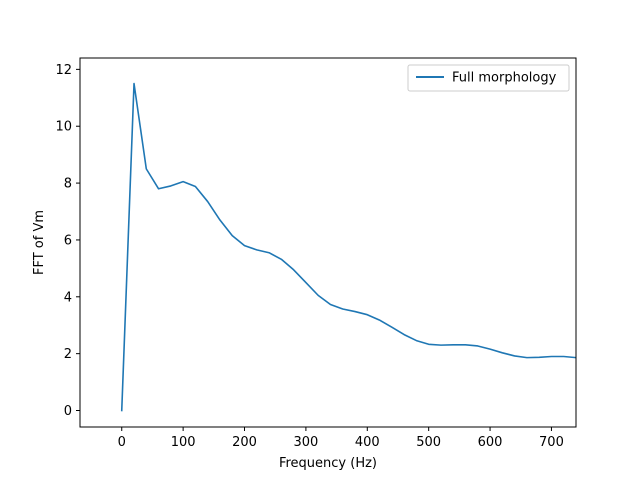 The width and height of the screenshot is (640, 480). What do you see at coordinates (183, 442) in the screenshot?
I see `x-tick-label: 100` at bounding box center [183, 442].